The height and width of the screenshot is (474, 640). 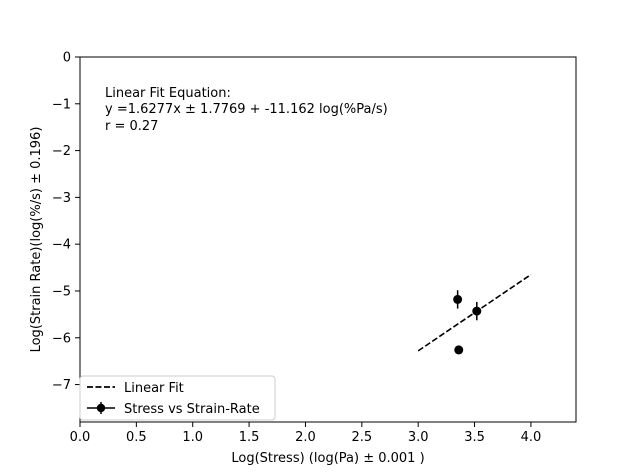 What do you see at coordinates (61, 245) in the screenshot?
I see `y-tick-label: −4` at bounding box center [61, 245].